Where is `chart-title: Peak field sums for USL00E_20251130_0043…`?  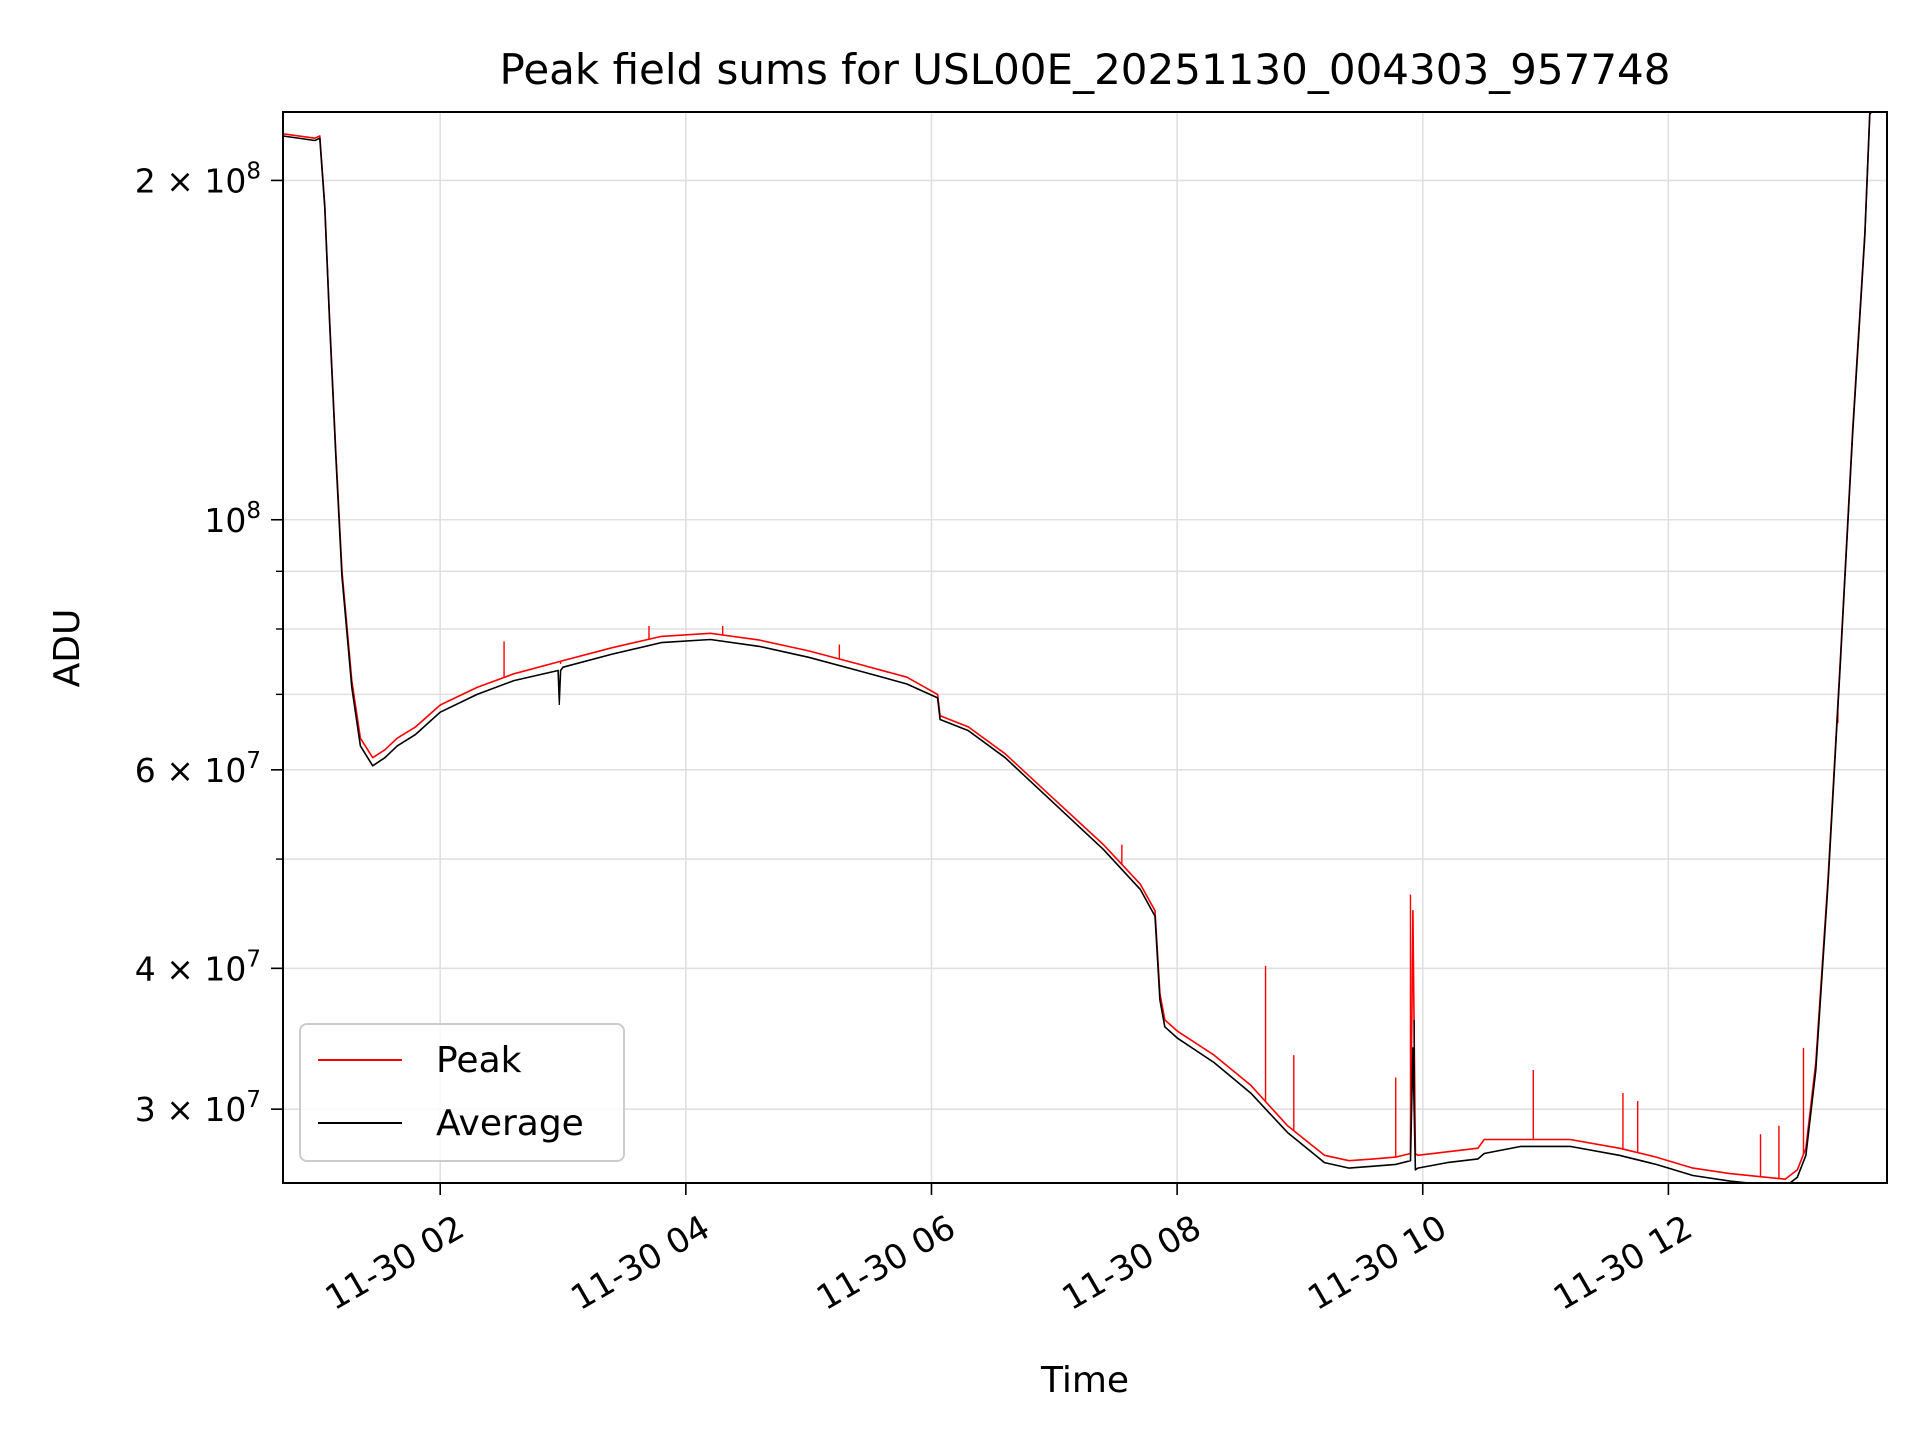
chart-title: Peak field sums for USL00E_20251130_0043… is located at coordinates (1084, 69).